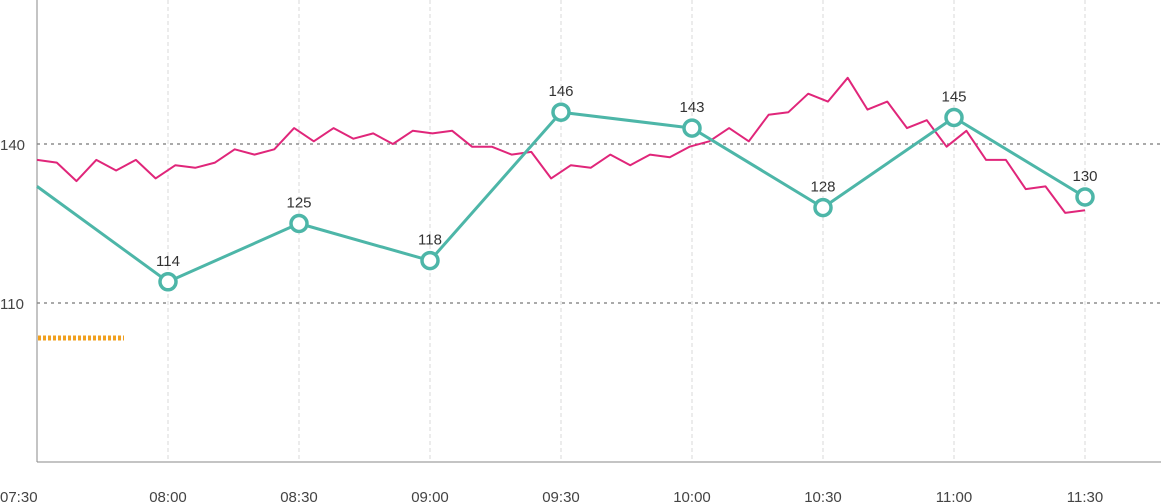  I want to click on data-label: 143, so click(691, 107).